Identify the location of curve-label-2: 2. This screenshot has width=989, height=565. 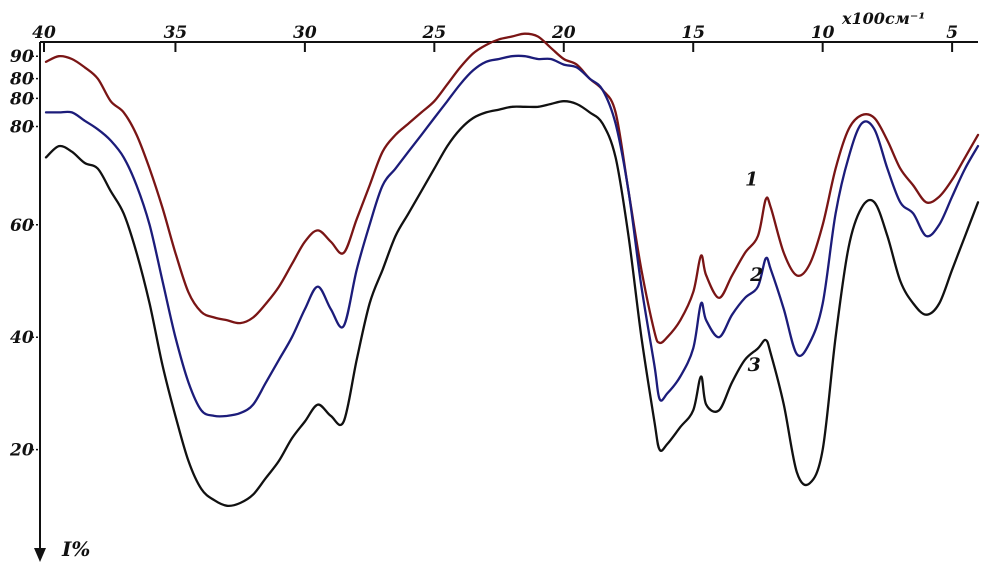
(756, 275).